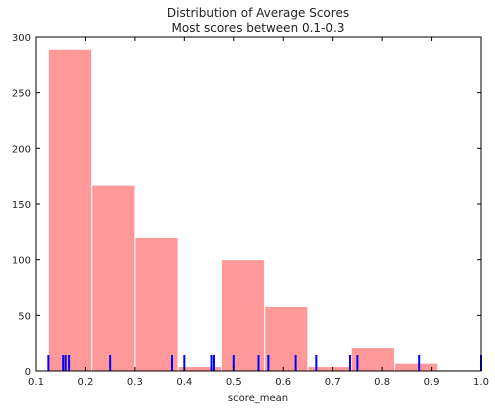  Describe the element at coordinates (234, 382) in the screenshot. I see `x-tick-label-4: 0.5` at that location.